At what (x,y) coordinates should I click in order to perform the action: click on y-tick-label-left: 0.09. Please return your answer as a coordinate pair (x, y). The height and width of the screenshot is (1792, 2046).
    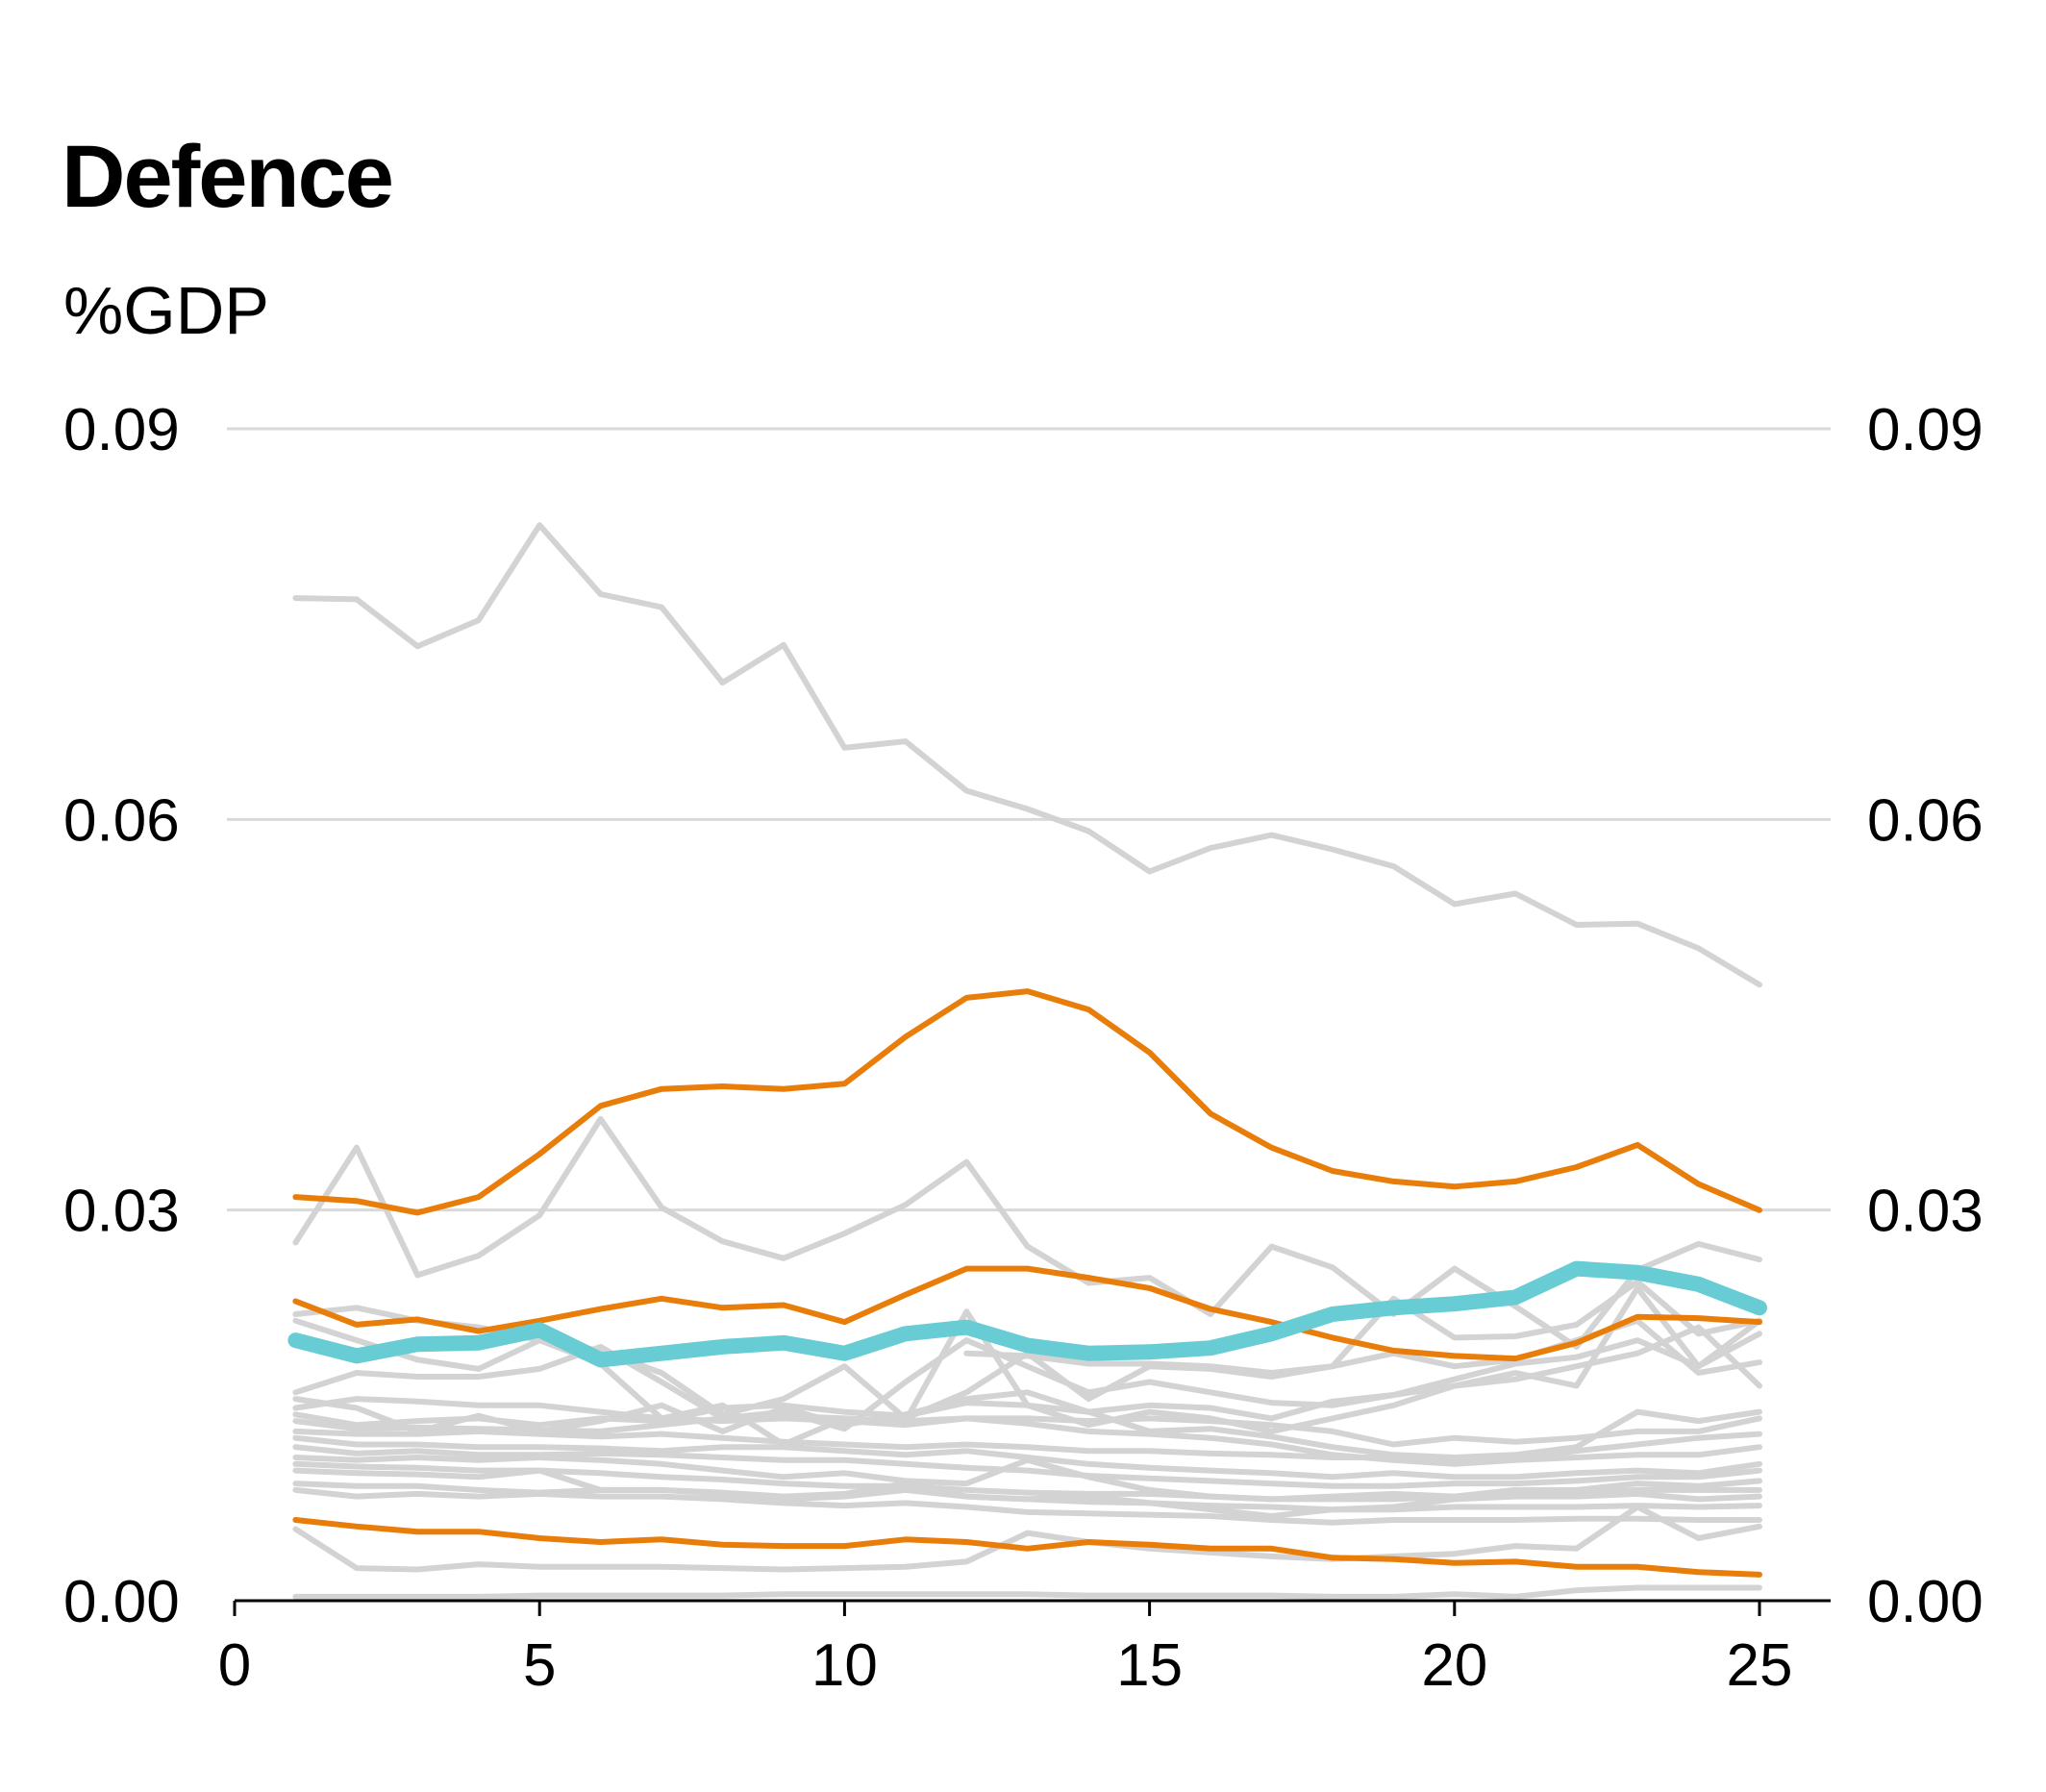
    Looking at the image, I should click on (121, 430).